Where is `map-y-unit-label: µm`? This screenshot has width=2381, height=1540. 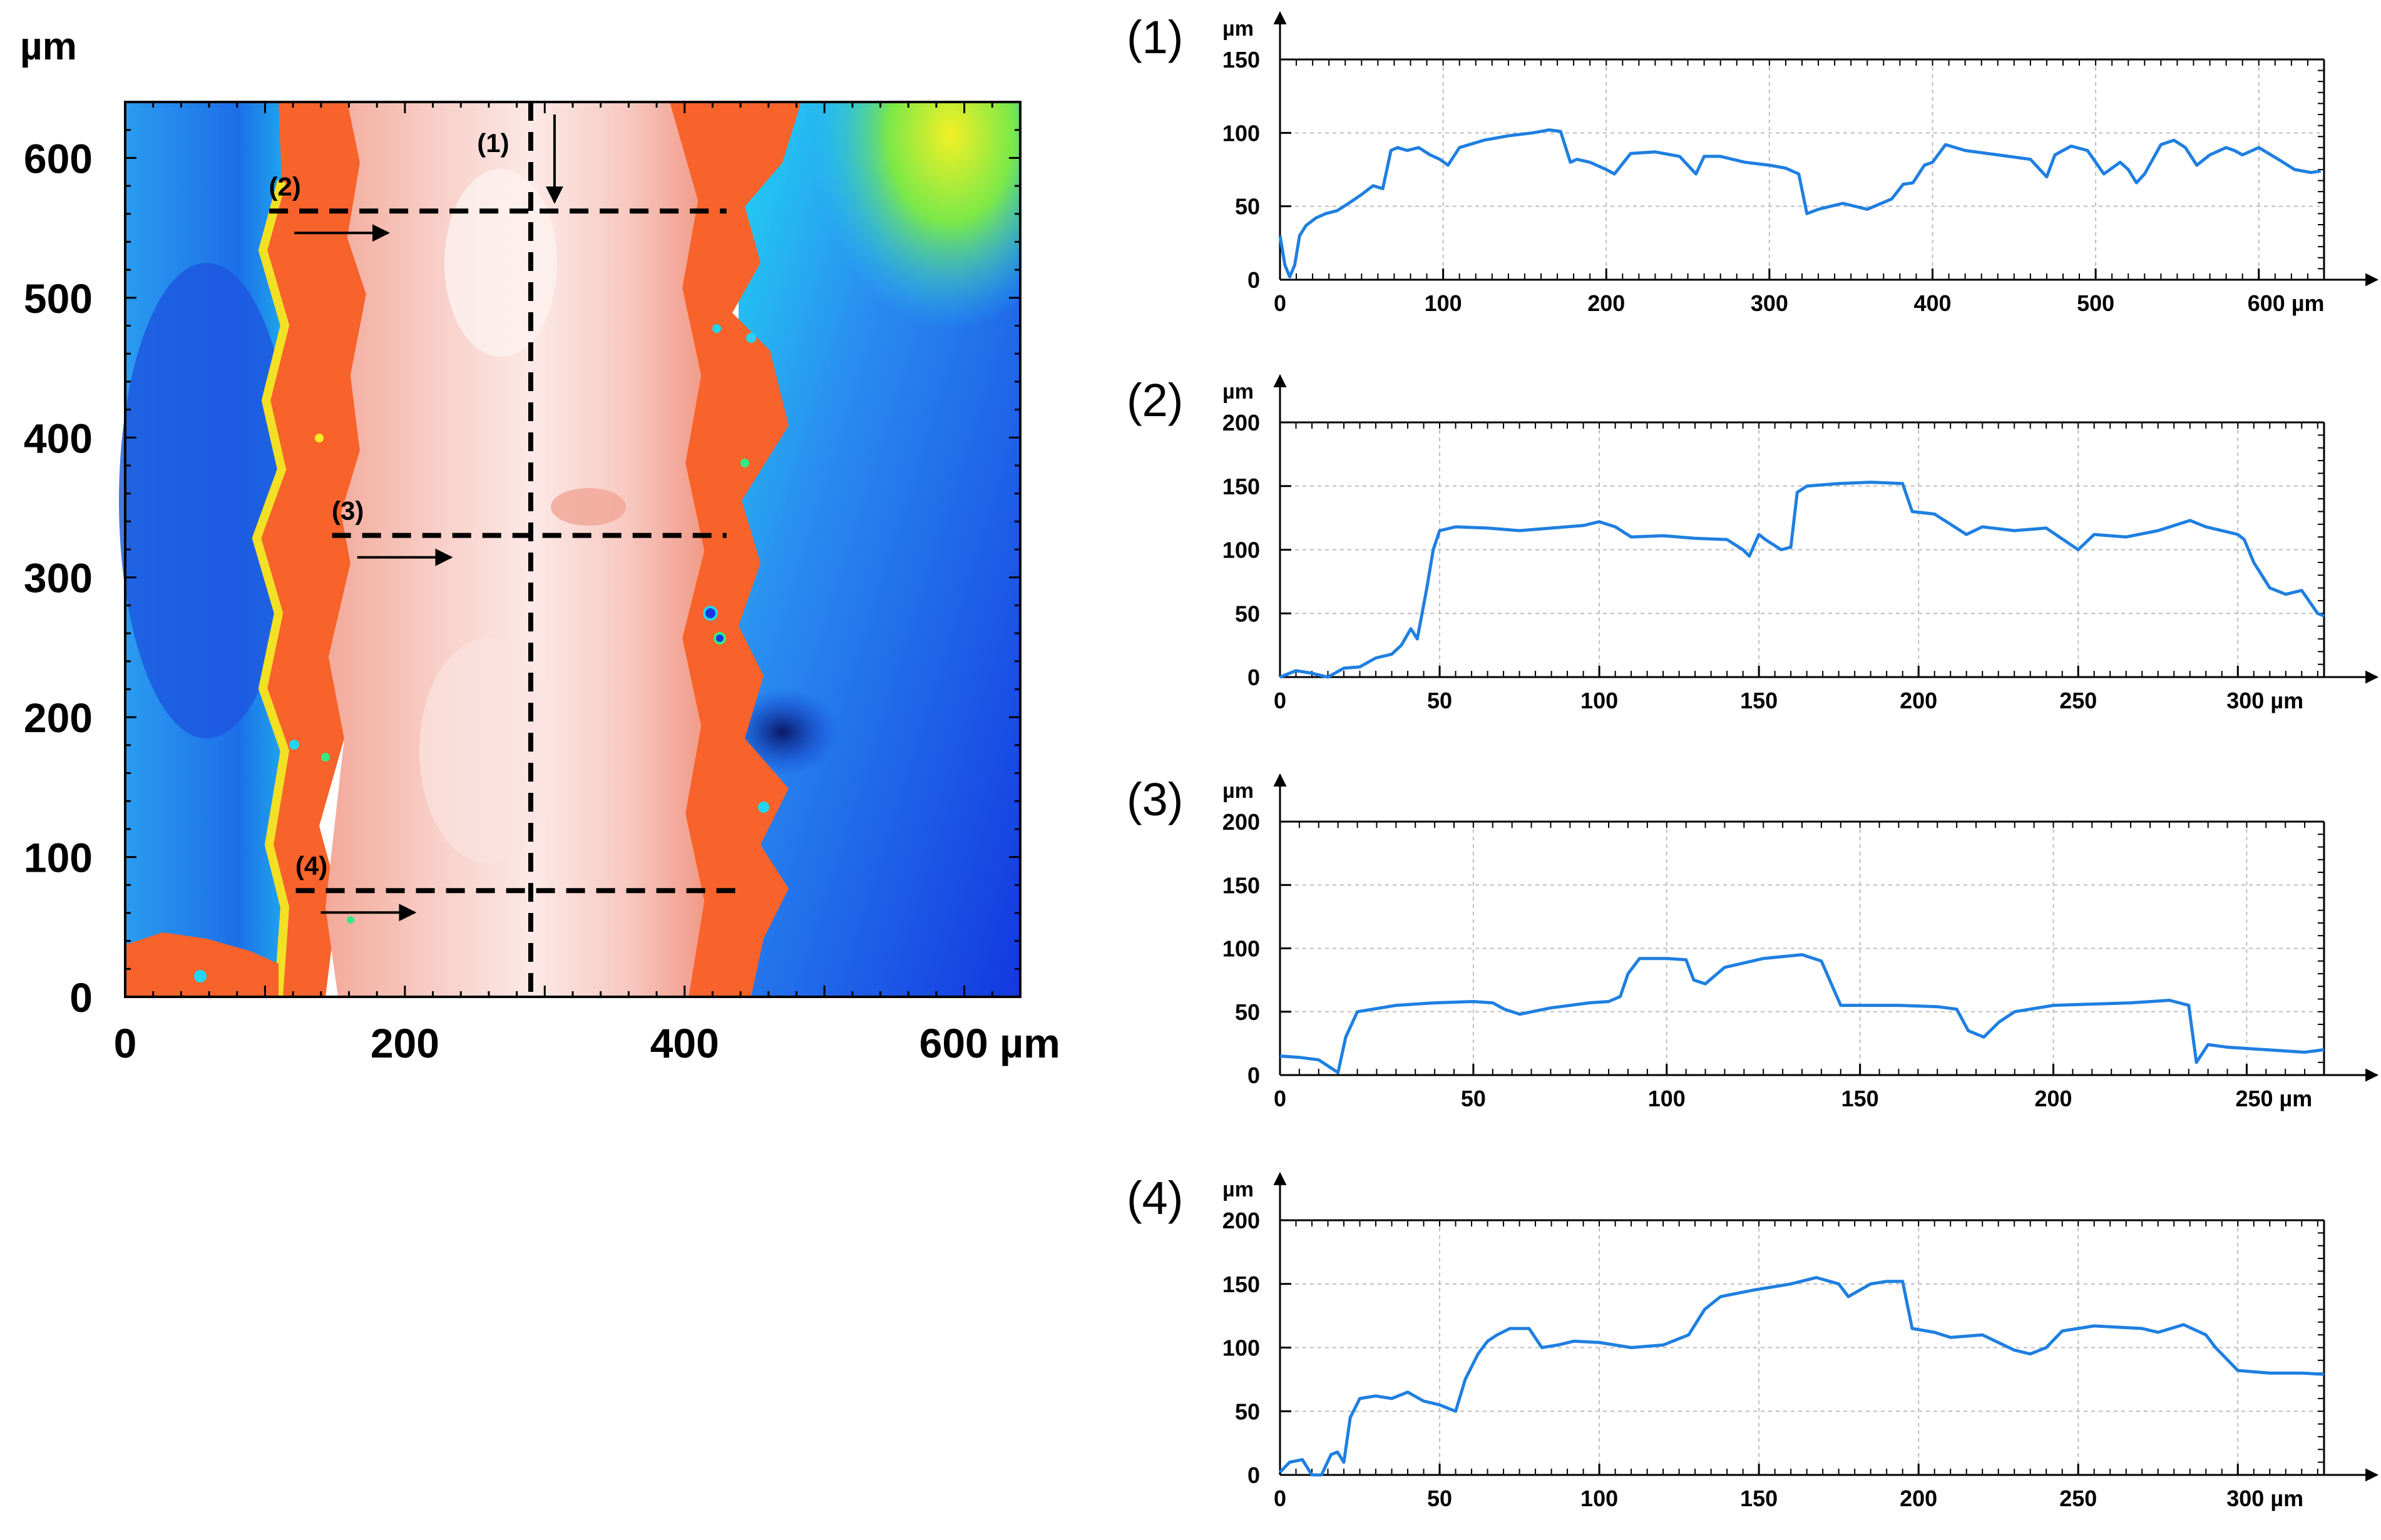 map-y-unit-label: µm is located at coordinates (48, 46).